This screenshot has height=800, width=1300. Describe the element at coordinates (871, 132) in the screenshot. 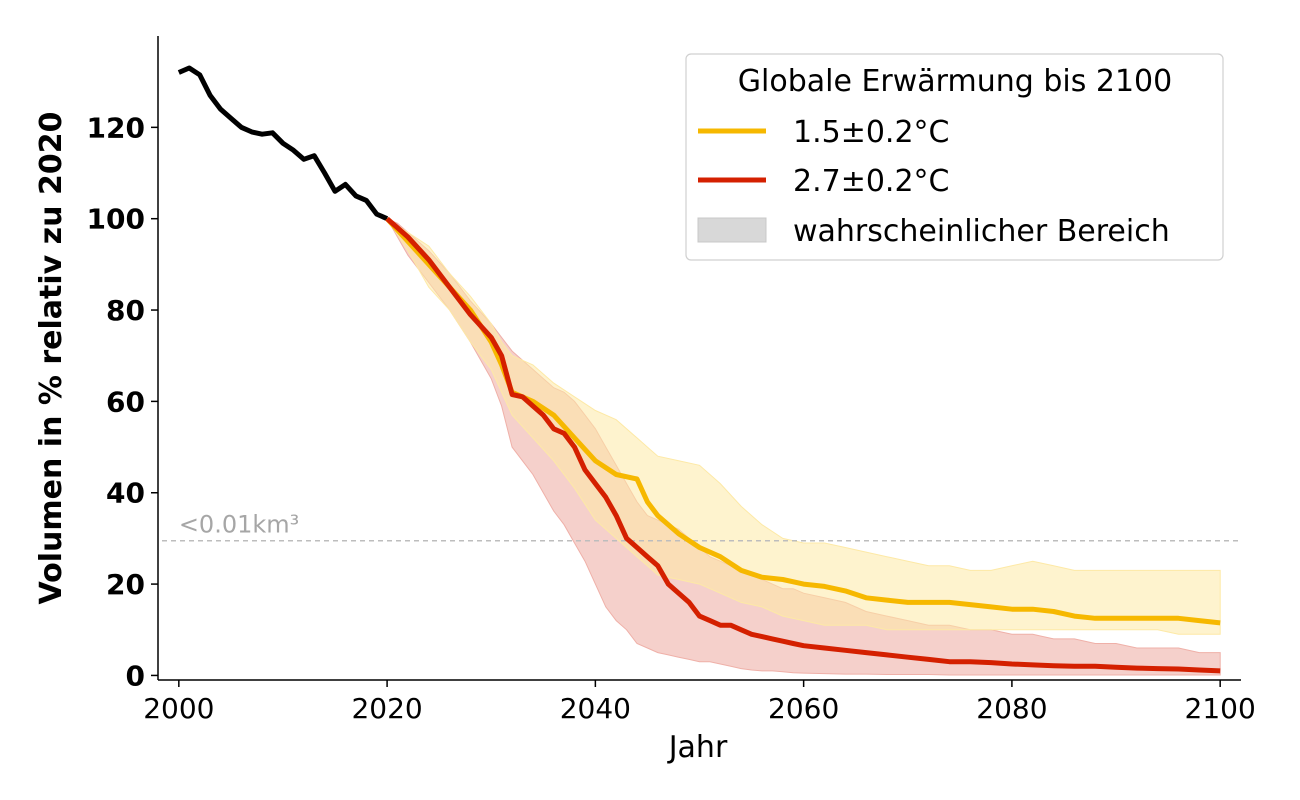

I see `legend-label-1.5: 1.5±0.2°C` at that location.